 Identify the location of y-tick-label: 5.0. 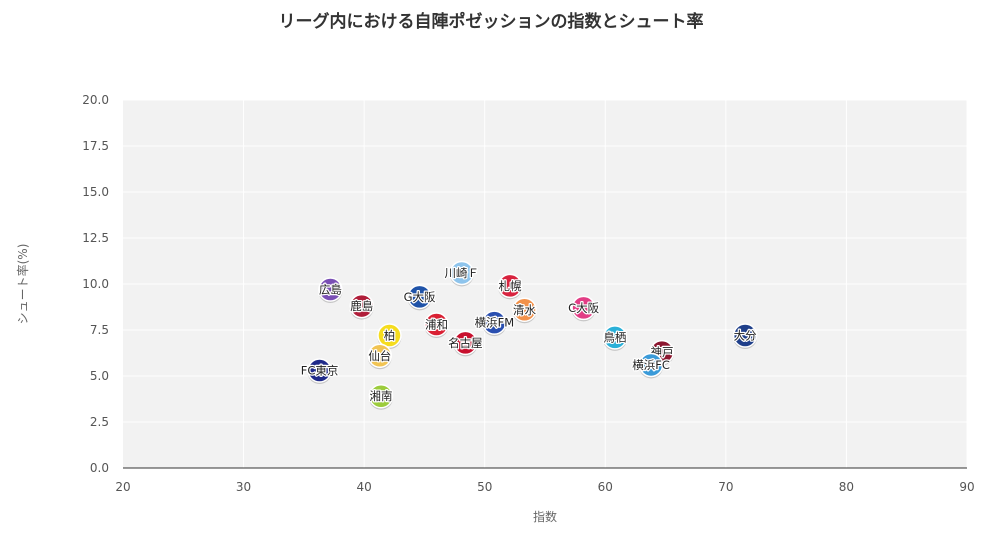
(99, 376).